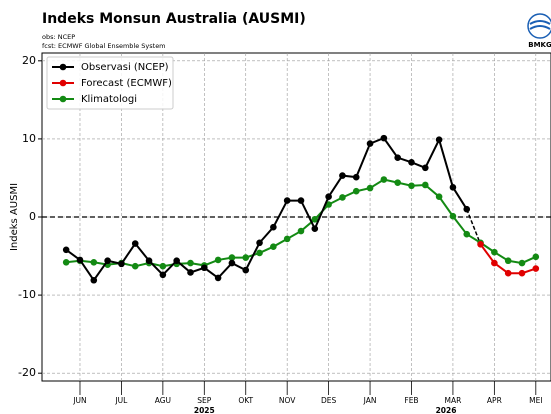 This screenshot has width=551, height=414. I want to click on x-tick-label: DES, so click(329, 400).